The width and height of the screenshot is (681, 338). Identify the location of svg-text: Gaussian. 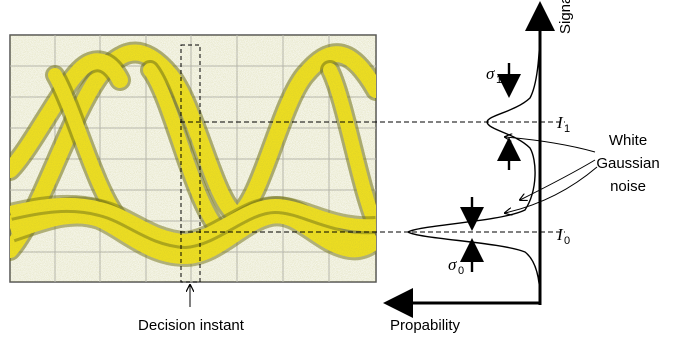
(627, 163).